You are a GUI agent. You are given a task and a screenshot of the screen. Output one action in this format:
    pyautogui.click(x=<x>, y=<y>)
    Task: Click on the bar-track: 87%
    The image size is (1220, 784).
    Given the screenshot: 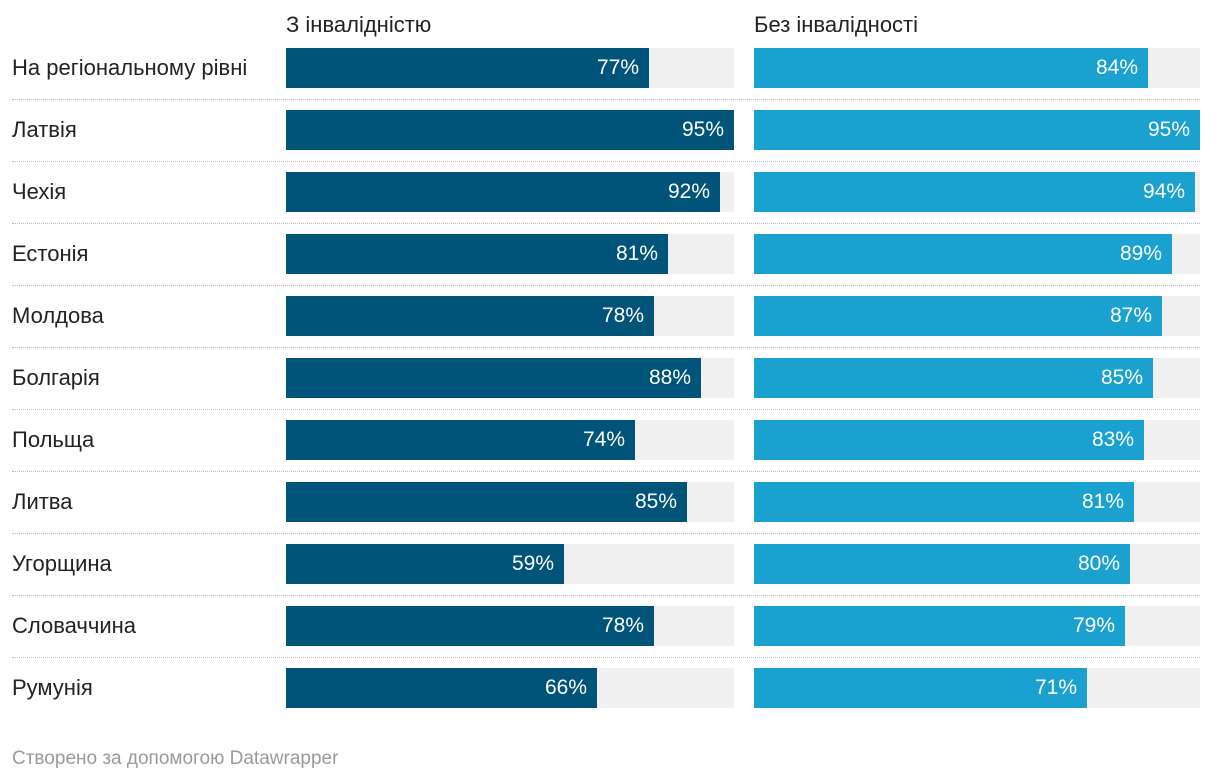 What is the action you would take?
    pyautogui.click(x=977, y=316)
    